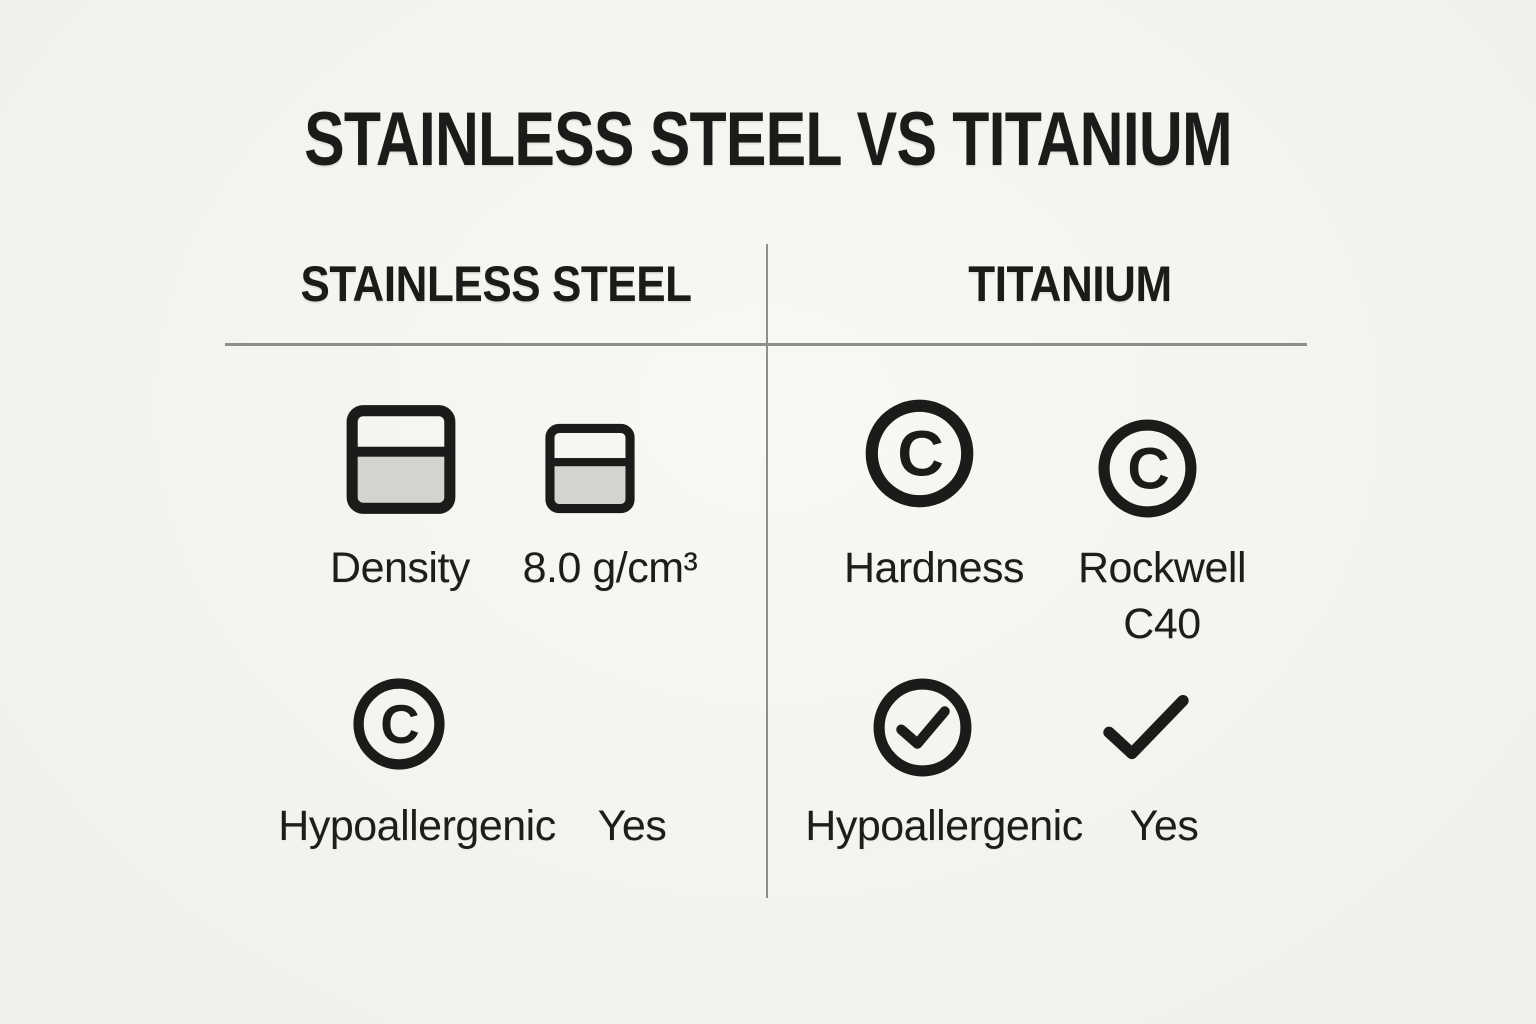 Image resolution: width=1536 pixels, height=1024 pixels. Describe the element at coordinates (922, 727) in the screenshot. I see `check-circle-icon` at that location.